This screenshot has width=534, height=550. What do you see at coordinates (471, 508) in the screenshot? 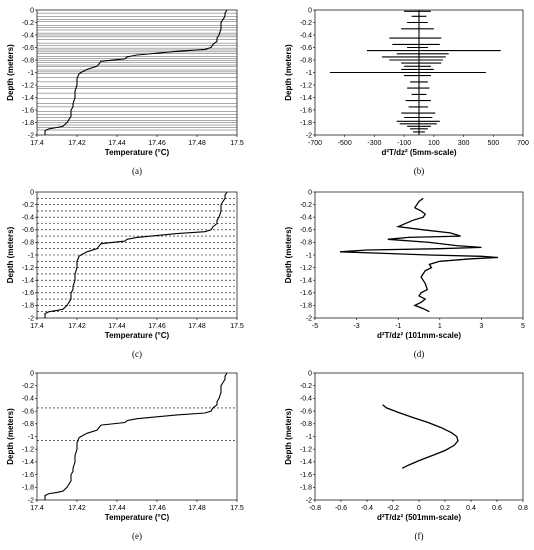
I see `x-tick-label: 0.4` at bounding box center [471, 508].